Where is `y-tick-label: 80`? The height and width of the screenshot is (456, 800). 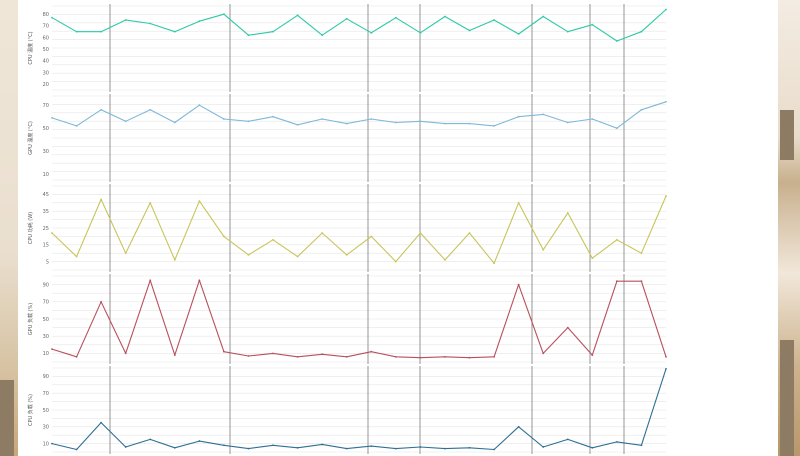
y-tick-label: 80 is located at coordinates (46, 15).